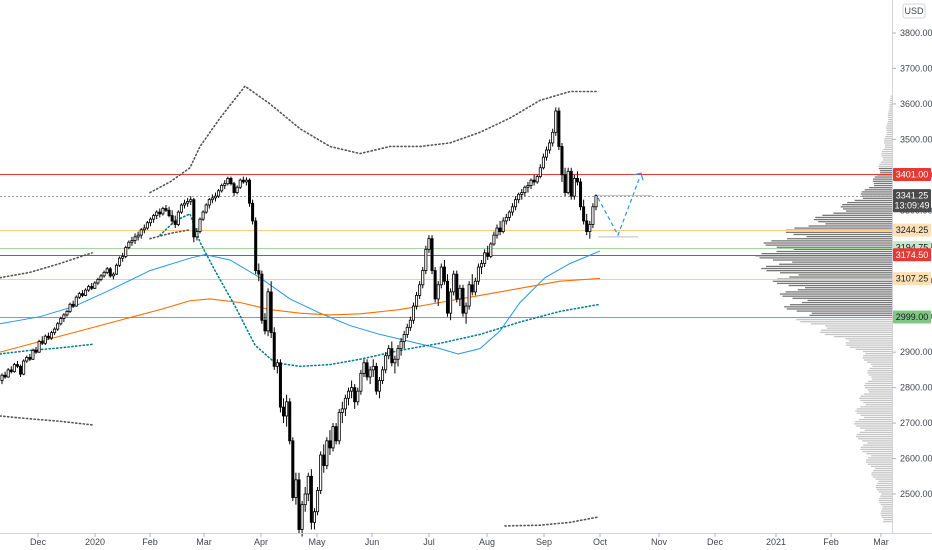  What do you see at coordinates (551, 521) in the screenshot?
I see `grey-dotted-band-bottom` at bounding box center [551, 521].